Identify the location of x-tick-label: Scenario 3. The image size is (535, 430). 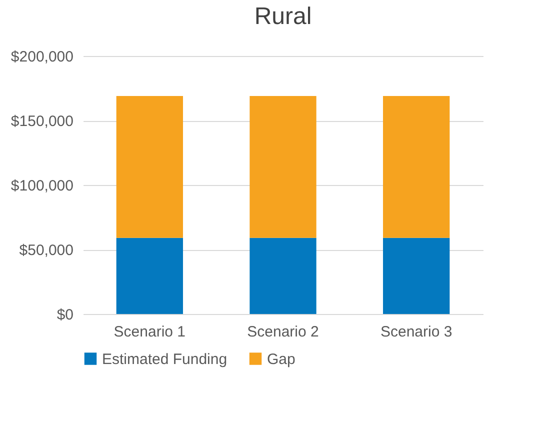
(416, 332).